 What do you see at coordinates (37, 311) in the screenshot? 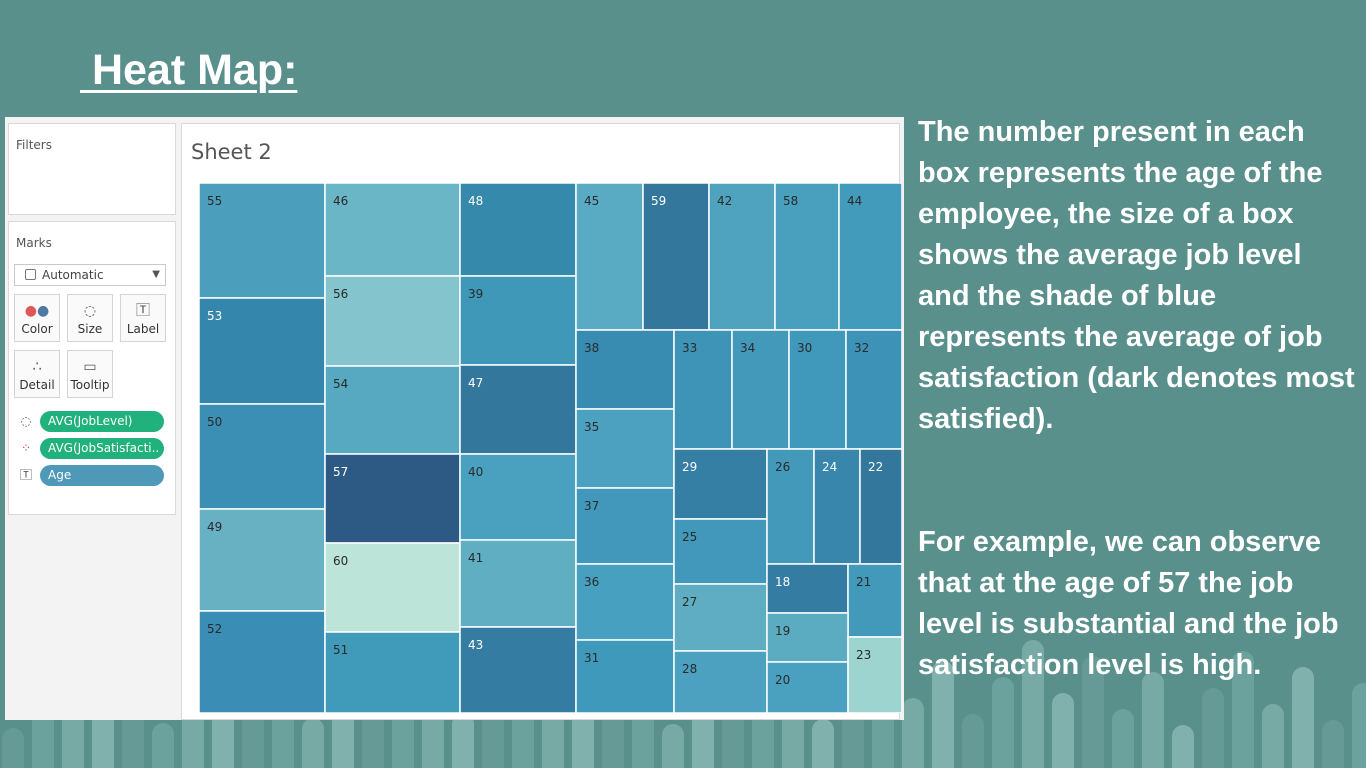
I see `color-palette-icon: ●●` at bounding box center [37, 311].